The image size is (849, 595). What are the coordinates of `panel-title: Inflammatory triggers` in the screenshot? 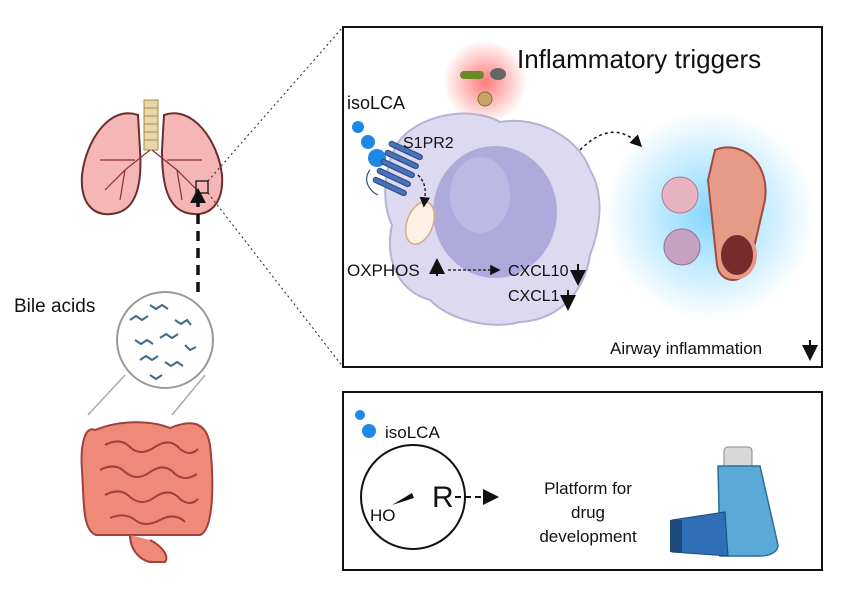 It's located at (639, 59).